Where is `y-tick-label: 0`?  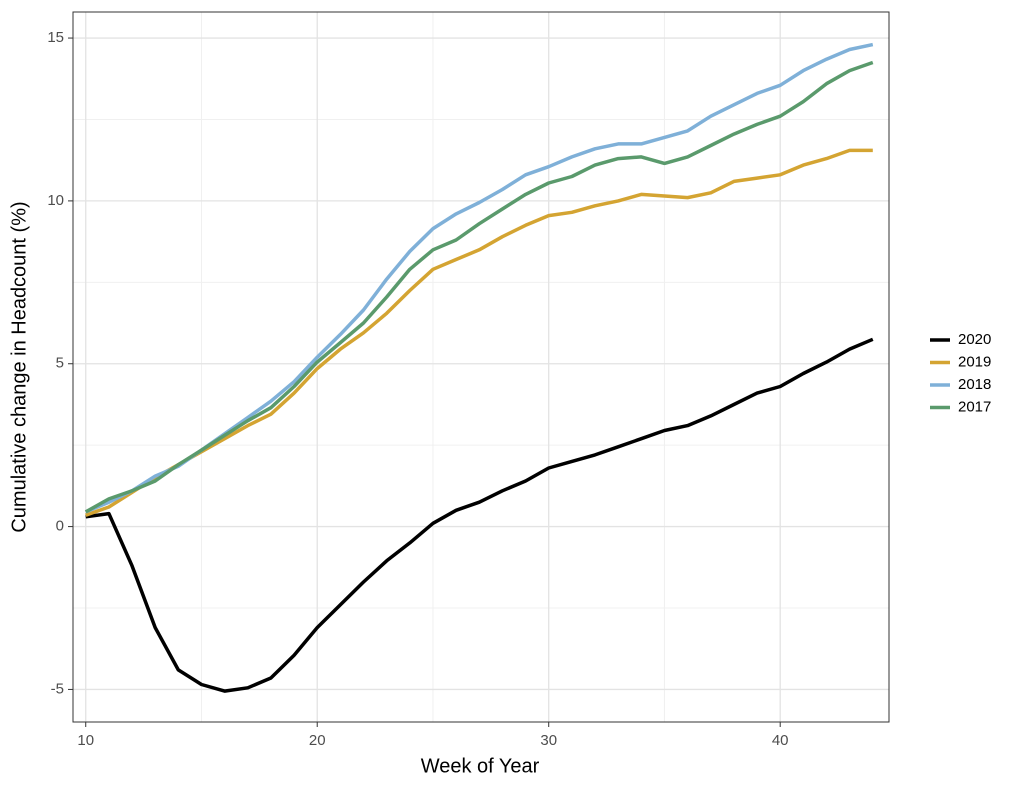 y-tick-label: 0 is located at coordinates (60, 526).